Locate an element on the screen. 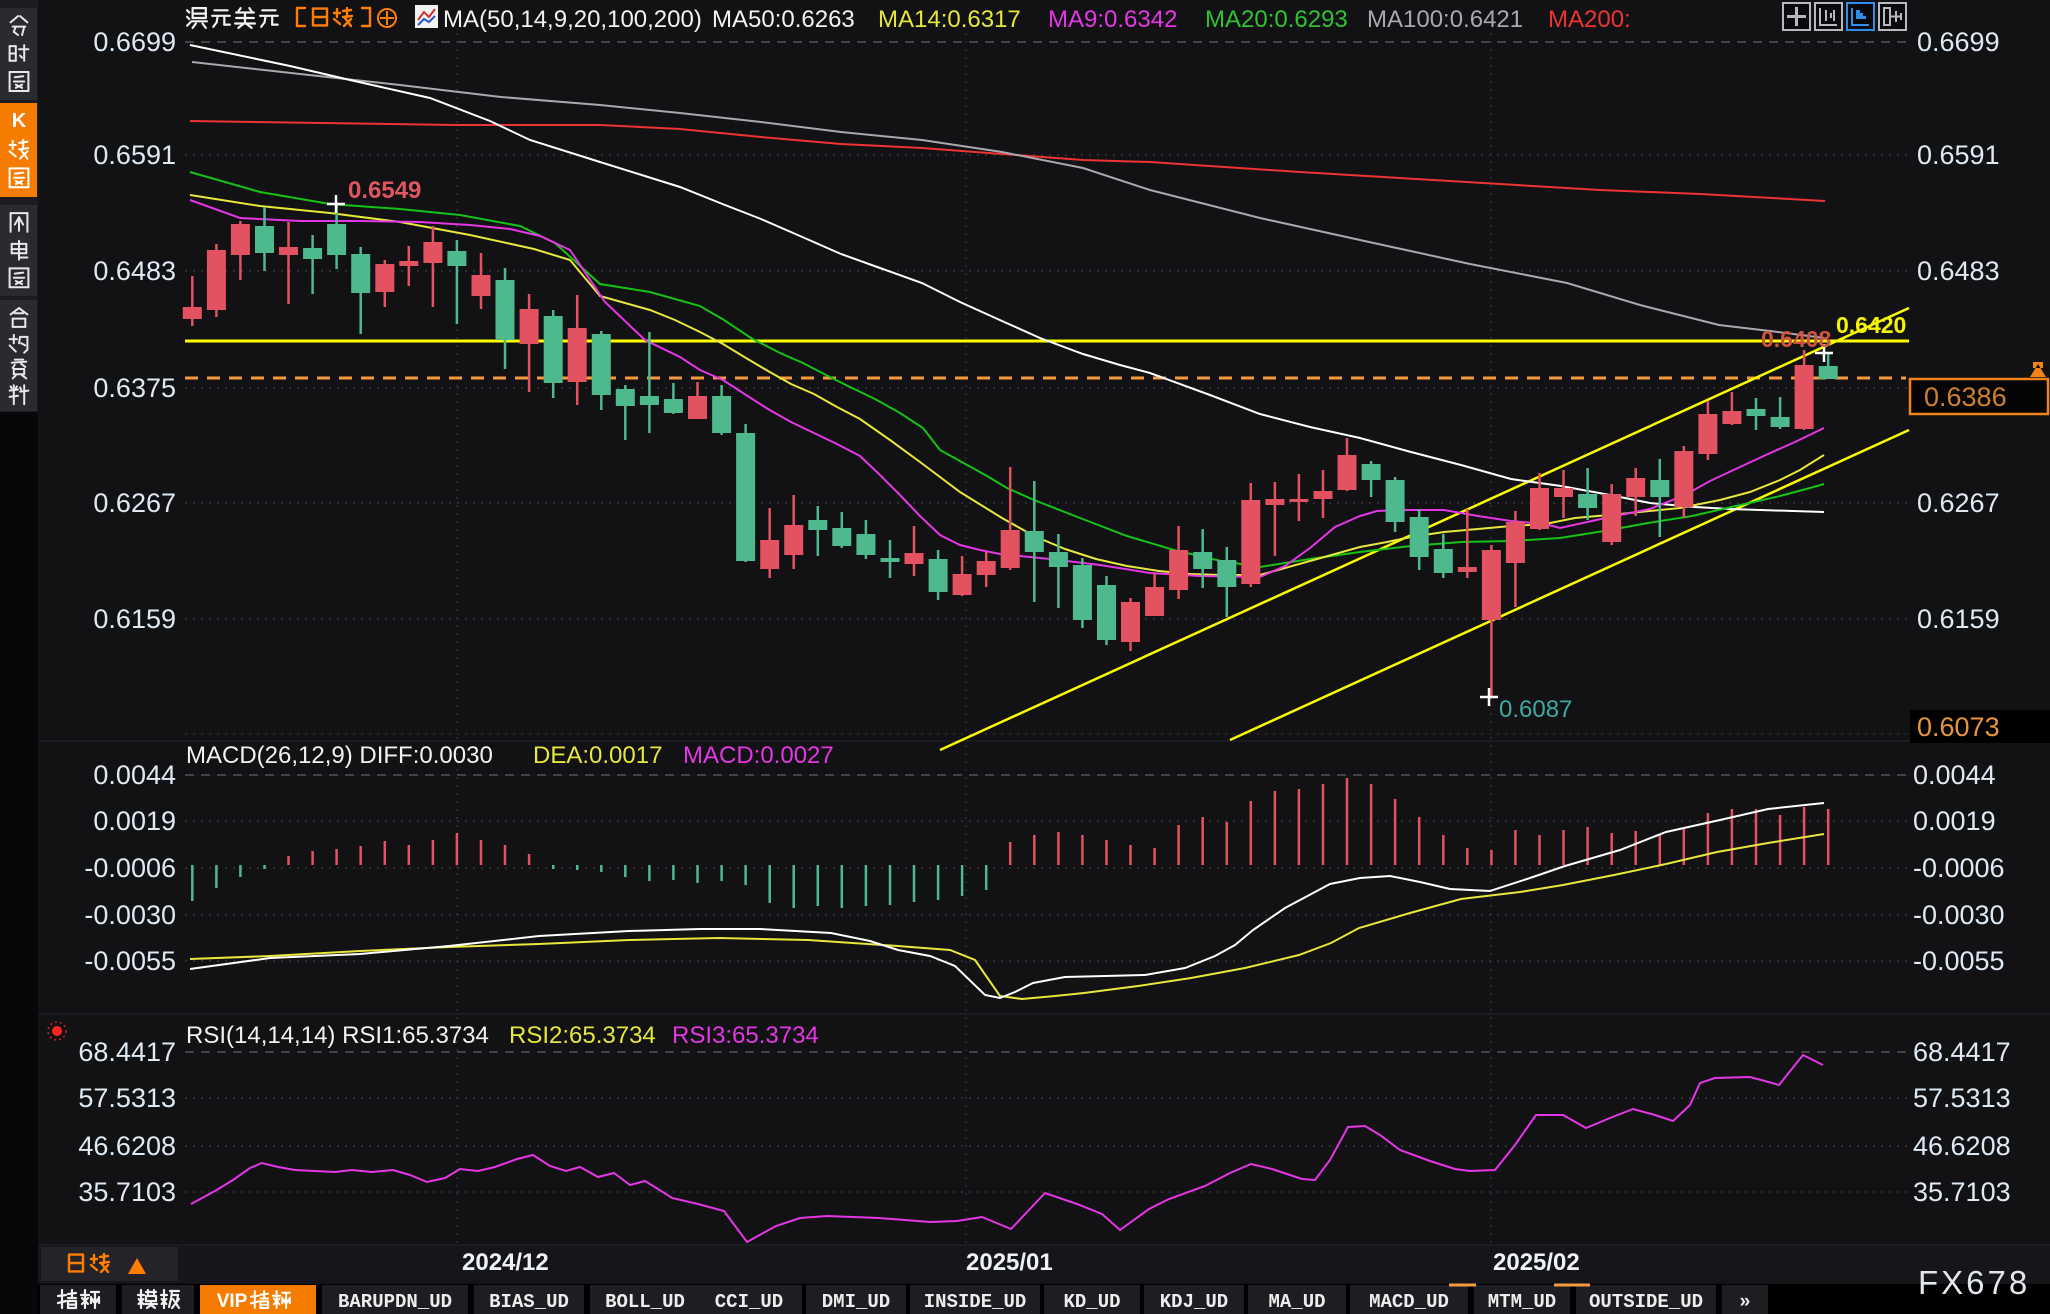 The height and width of the screenshot is (1314, 2050). svg-text: 2024/12 is located at coordinates (505, 1262).